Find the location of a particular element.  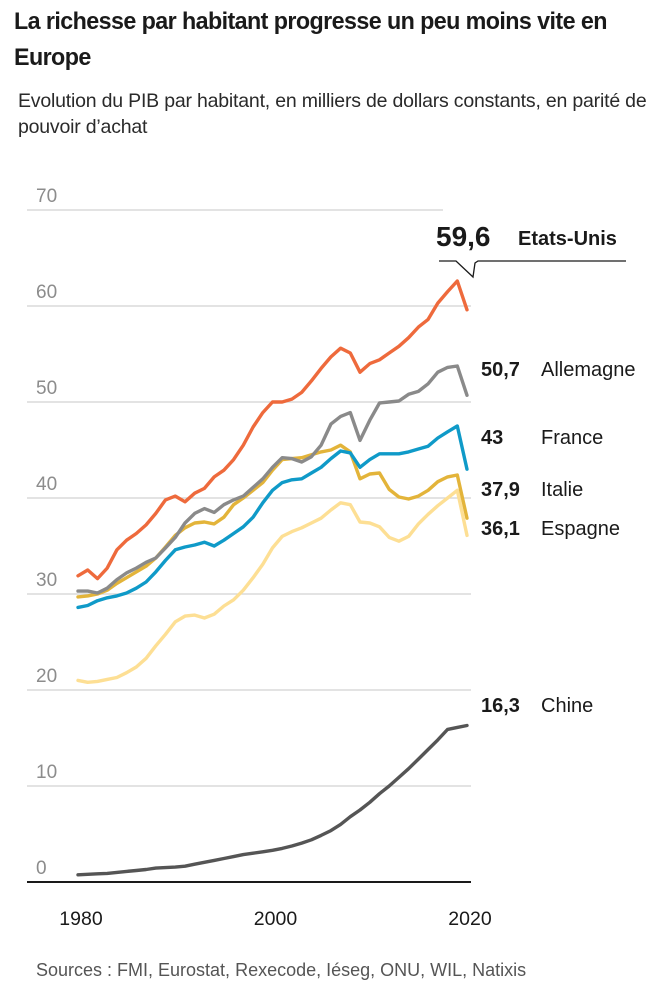

series-line-chine is located at coordinates (272, 800).